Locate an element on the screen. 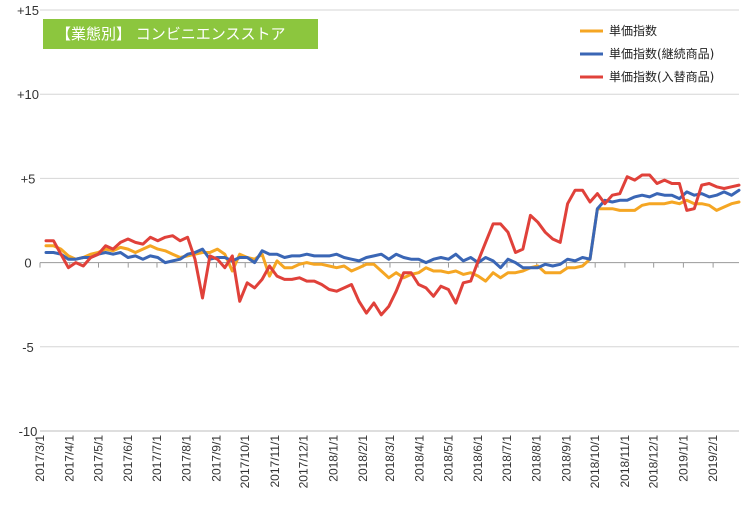 Image resolution: width=742 pixels, height=510 pixels. chart-title-box: 【業態別】 コンビニエンスストア is located at coordinates (180, 34).